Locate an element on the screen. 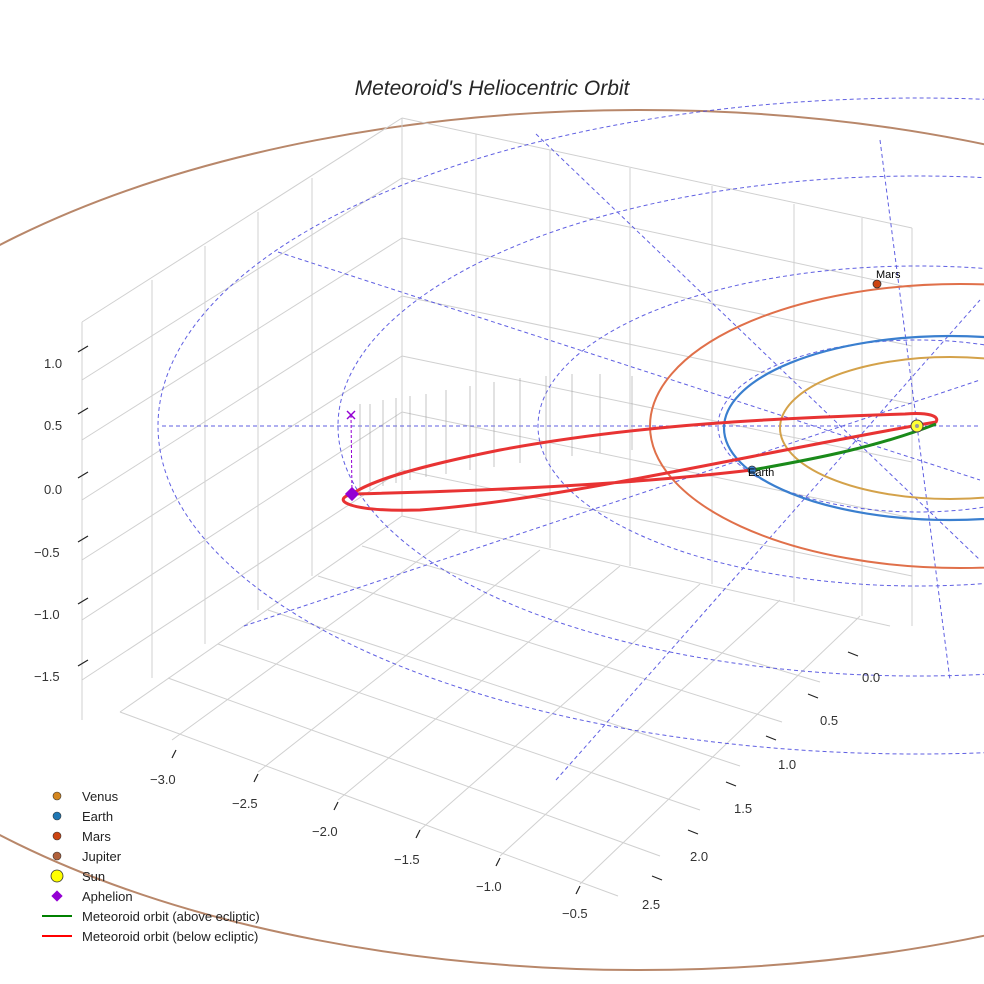 This screenshot has height=984, width=984. earth-orbit is located at coordinates (853, 428).